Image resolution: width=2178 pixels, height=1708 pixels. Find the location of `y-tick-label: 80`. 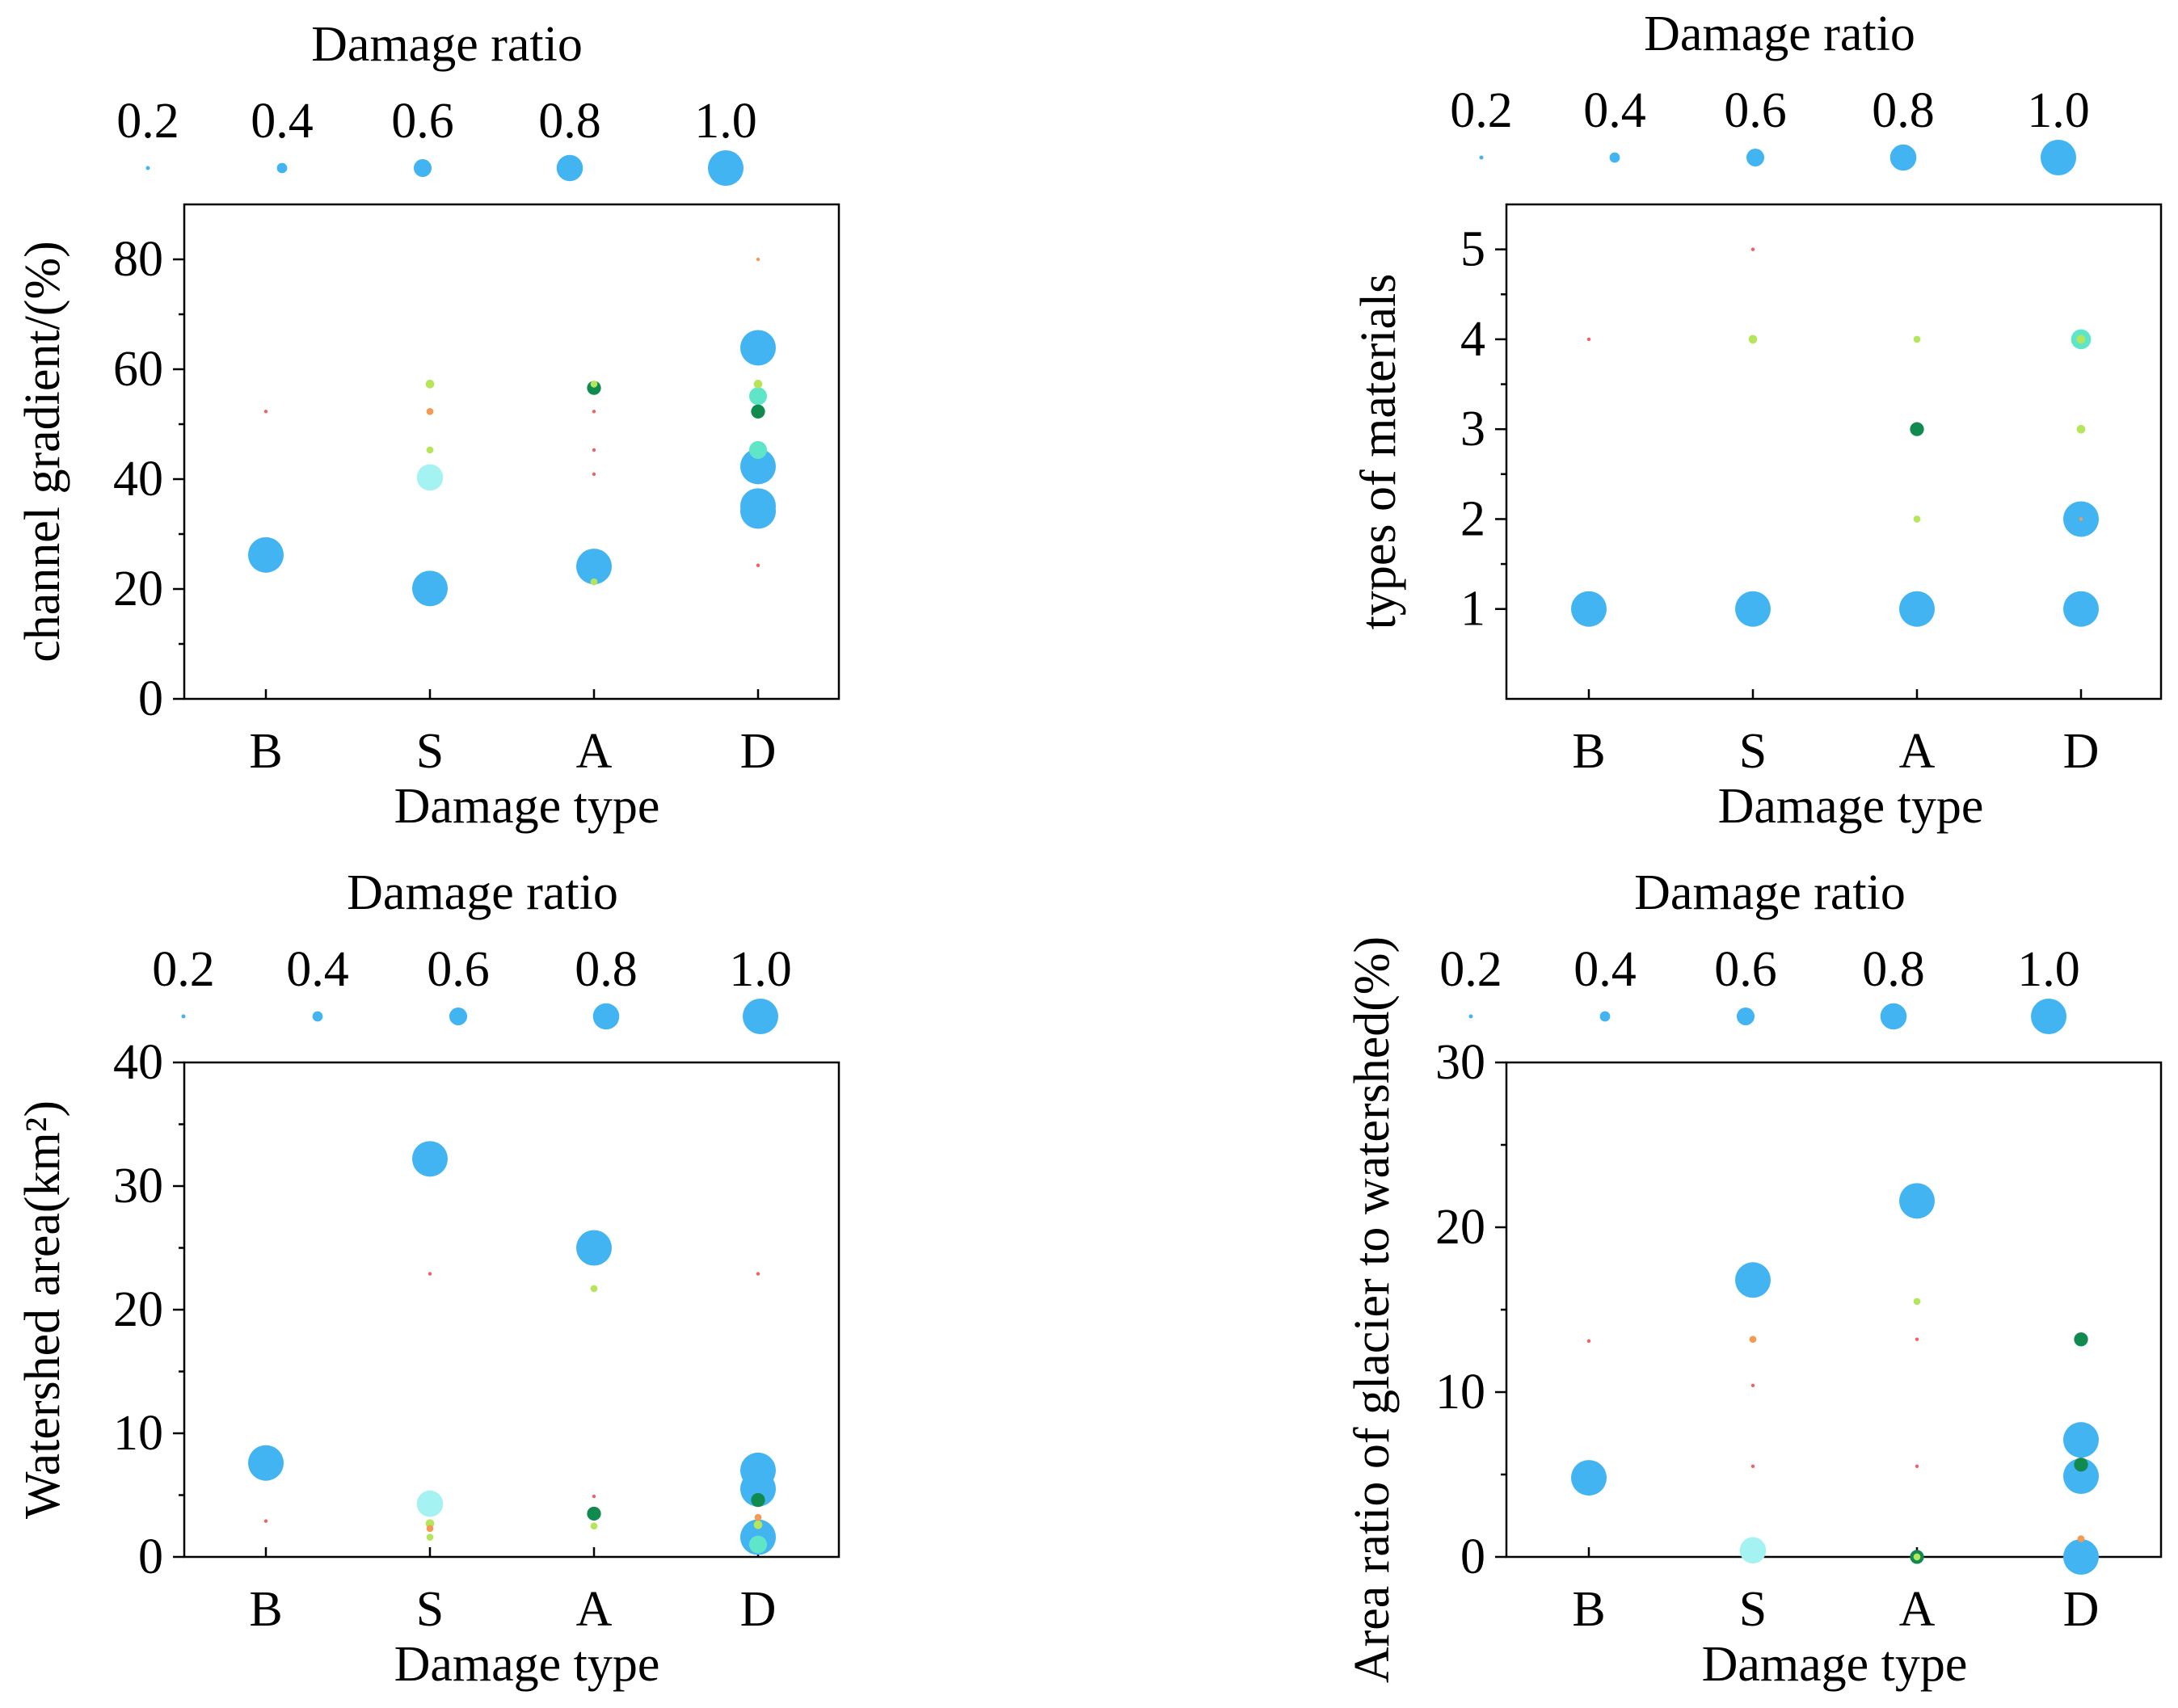

y-tick-label: 80 is located at coordinates (138, 259).